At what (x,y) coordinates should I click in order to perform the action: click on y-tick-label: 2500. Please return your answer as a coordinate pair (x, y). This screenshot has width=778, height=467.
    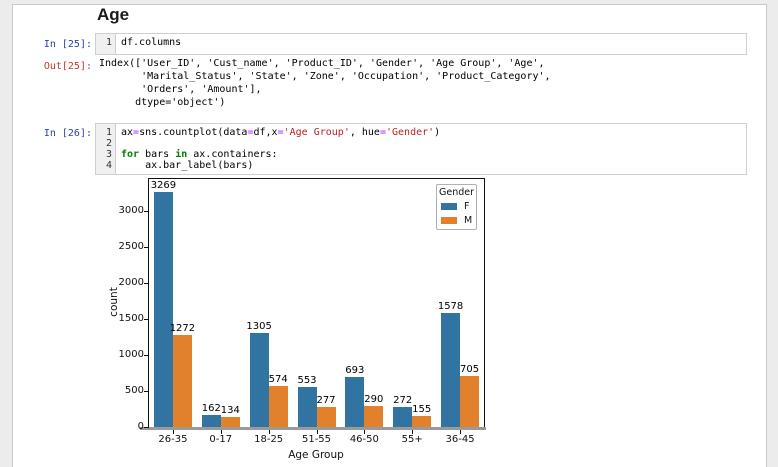
    Looking at the image, I should click on (131, 247).